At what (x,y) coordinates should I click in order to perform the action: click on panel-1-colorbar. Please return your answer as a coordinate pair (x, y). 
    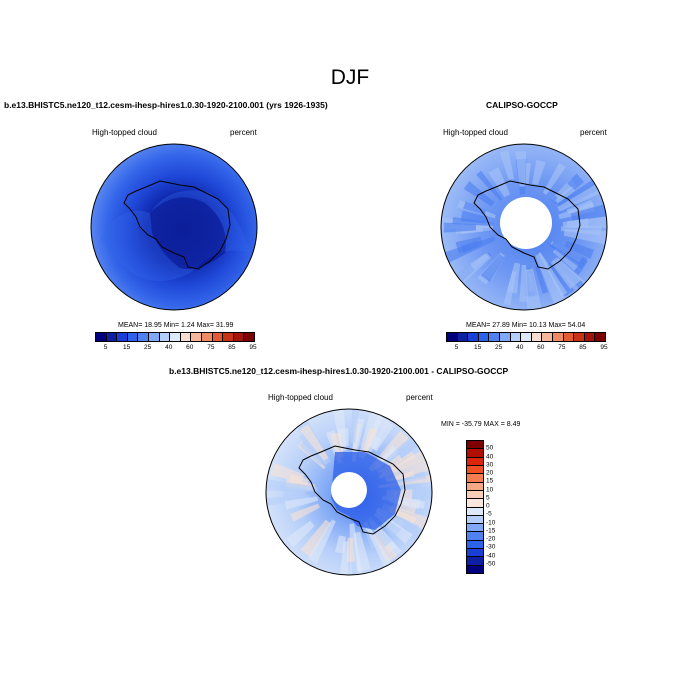
    Looking at the image, I should click on (175, 337).